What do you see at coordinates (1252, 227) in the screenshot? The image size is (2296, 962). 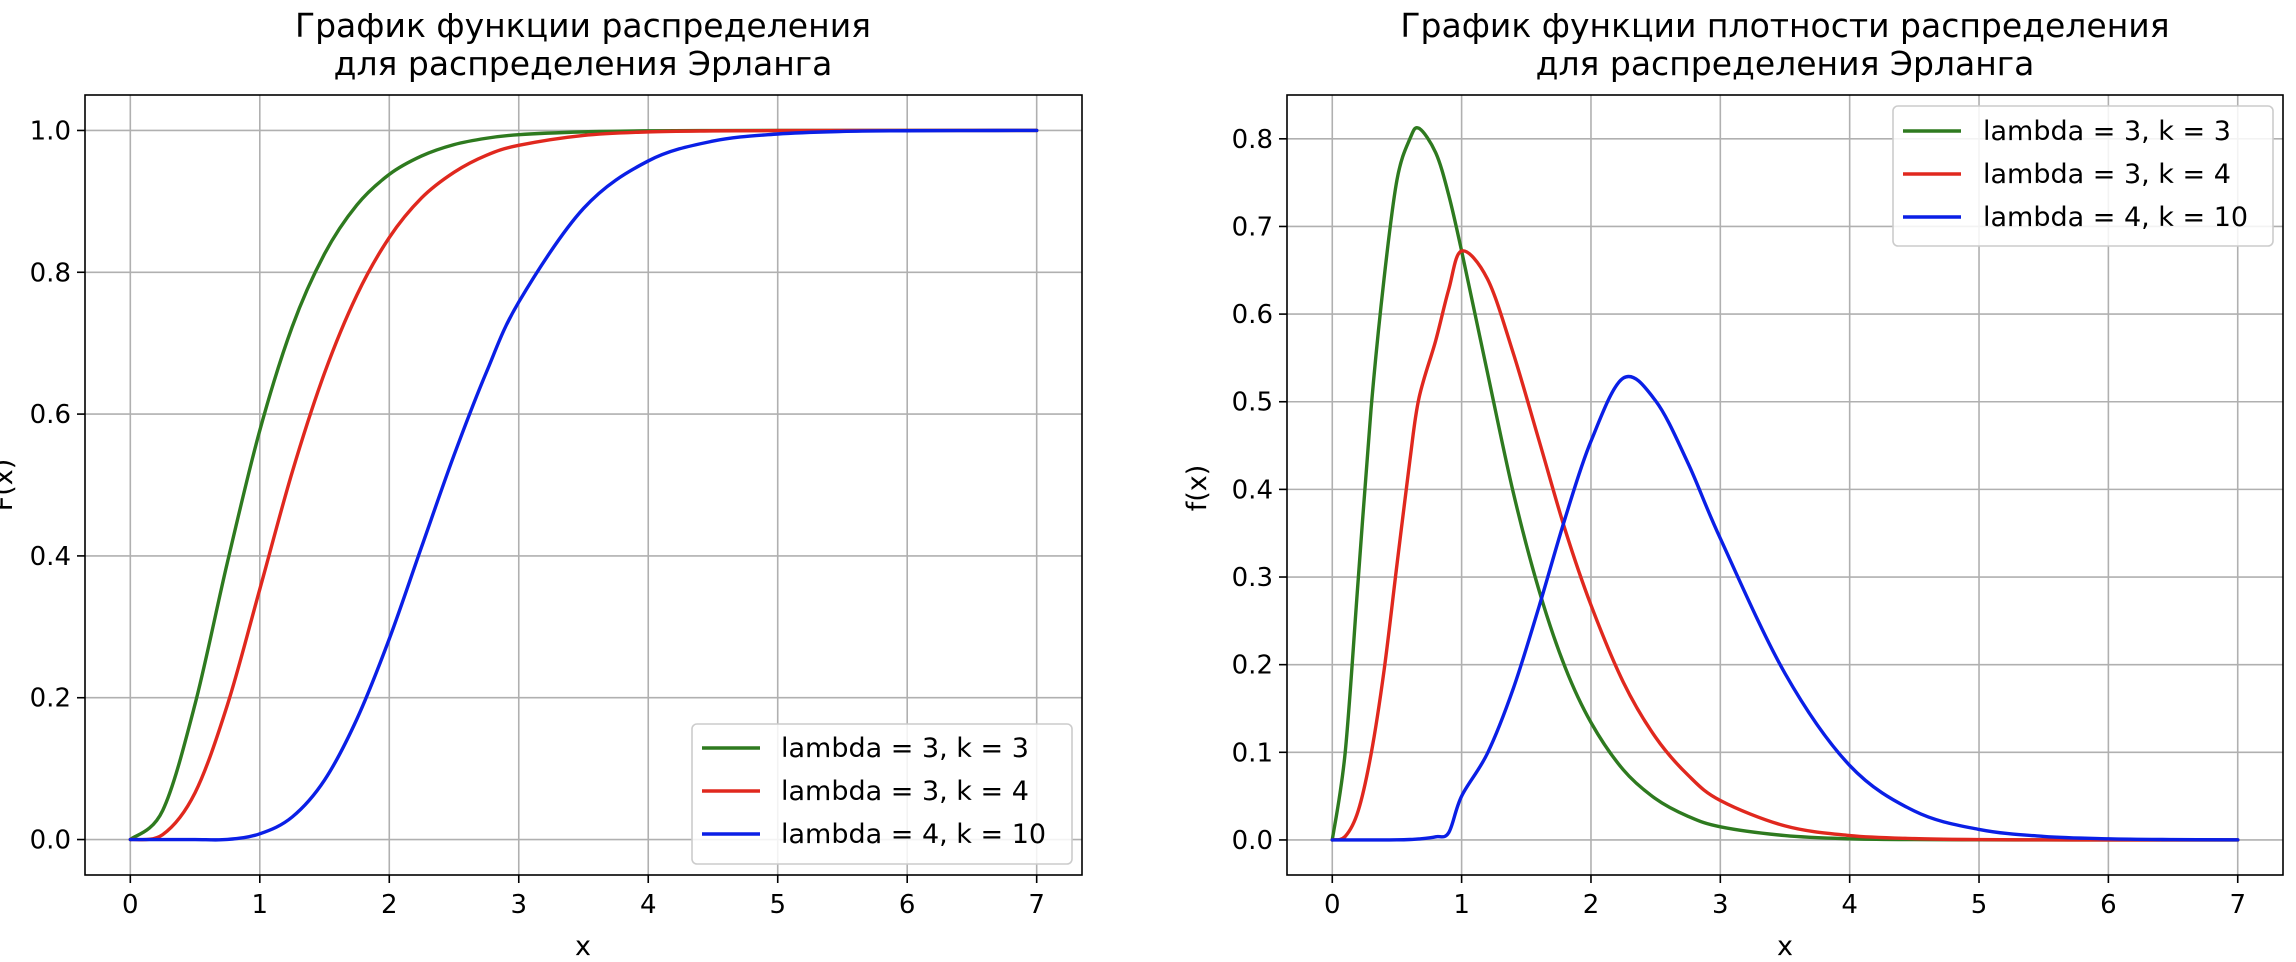 I see `pdf-y-tick-label: 0.7` at bounding box center [1252, 227].